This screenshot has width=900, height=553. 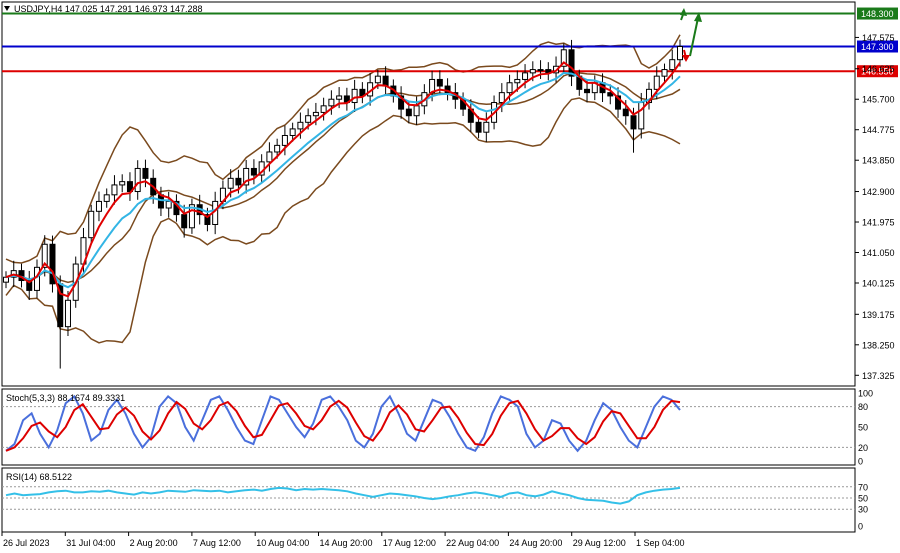 I want to click on stoch-main-line, so click(x=343, y=423).